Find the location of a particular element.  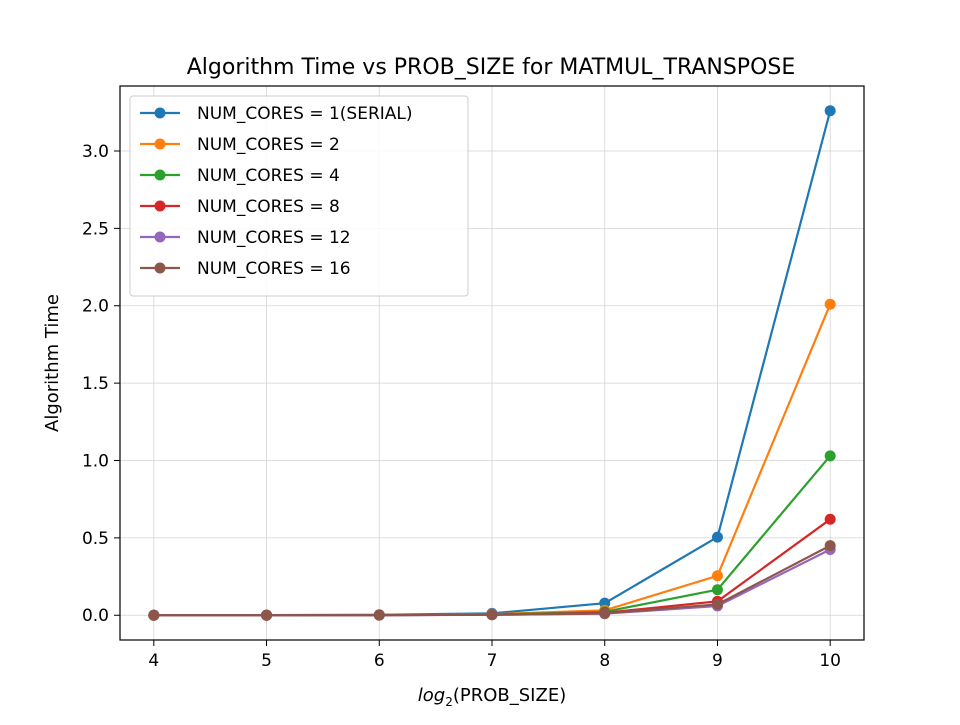

legend-label: NUM_CORES = 16 is located at coordinates (274, 269).